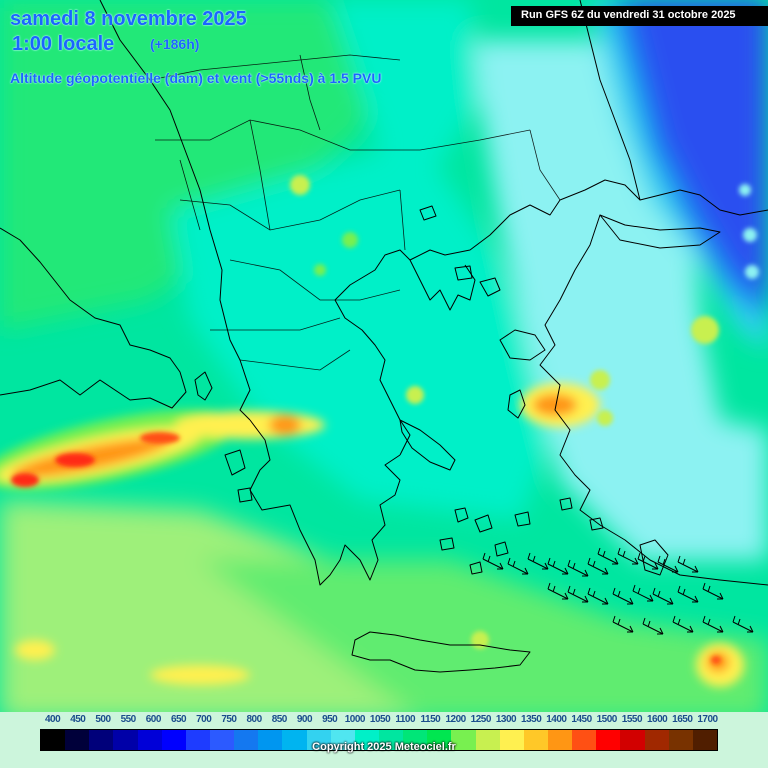  I want to click on jet-core-west, so click(75, 460).